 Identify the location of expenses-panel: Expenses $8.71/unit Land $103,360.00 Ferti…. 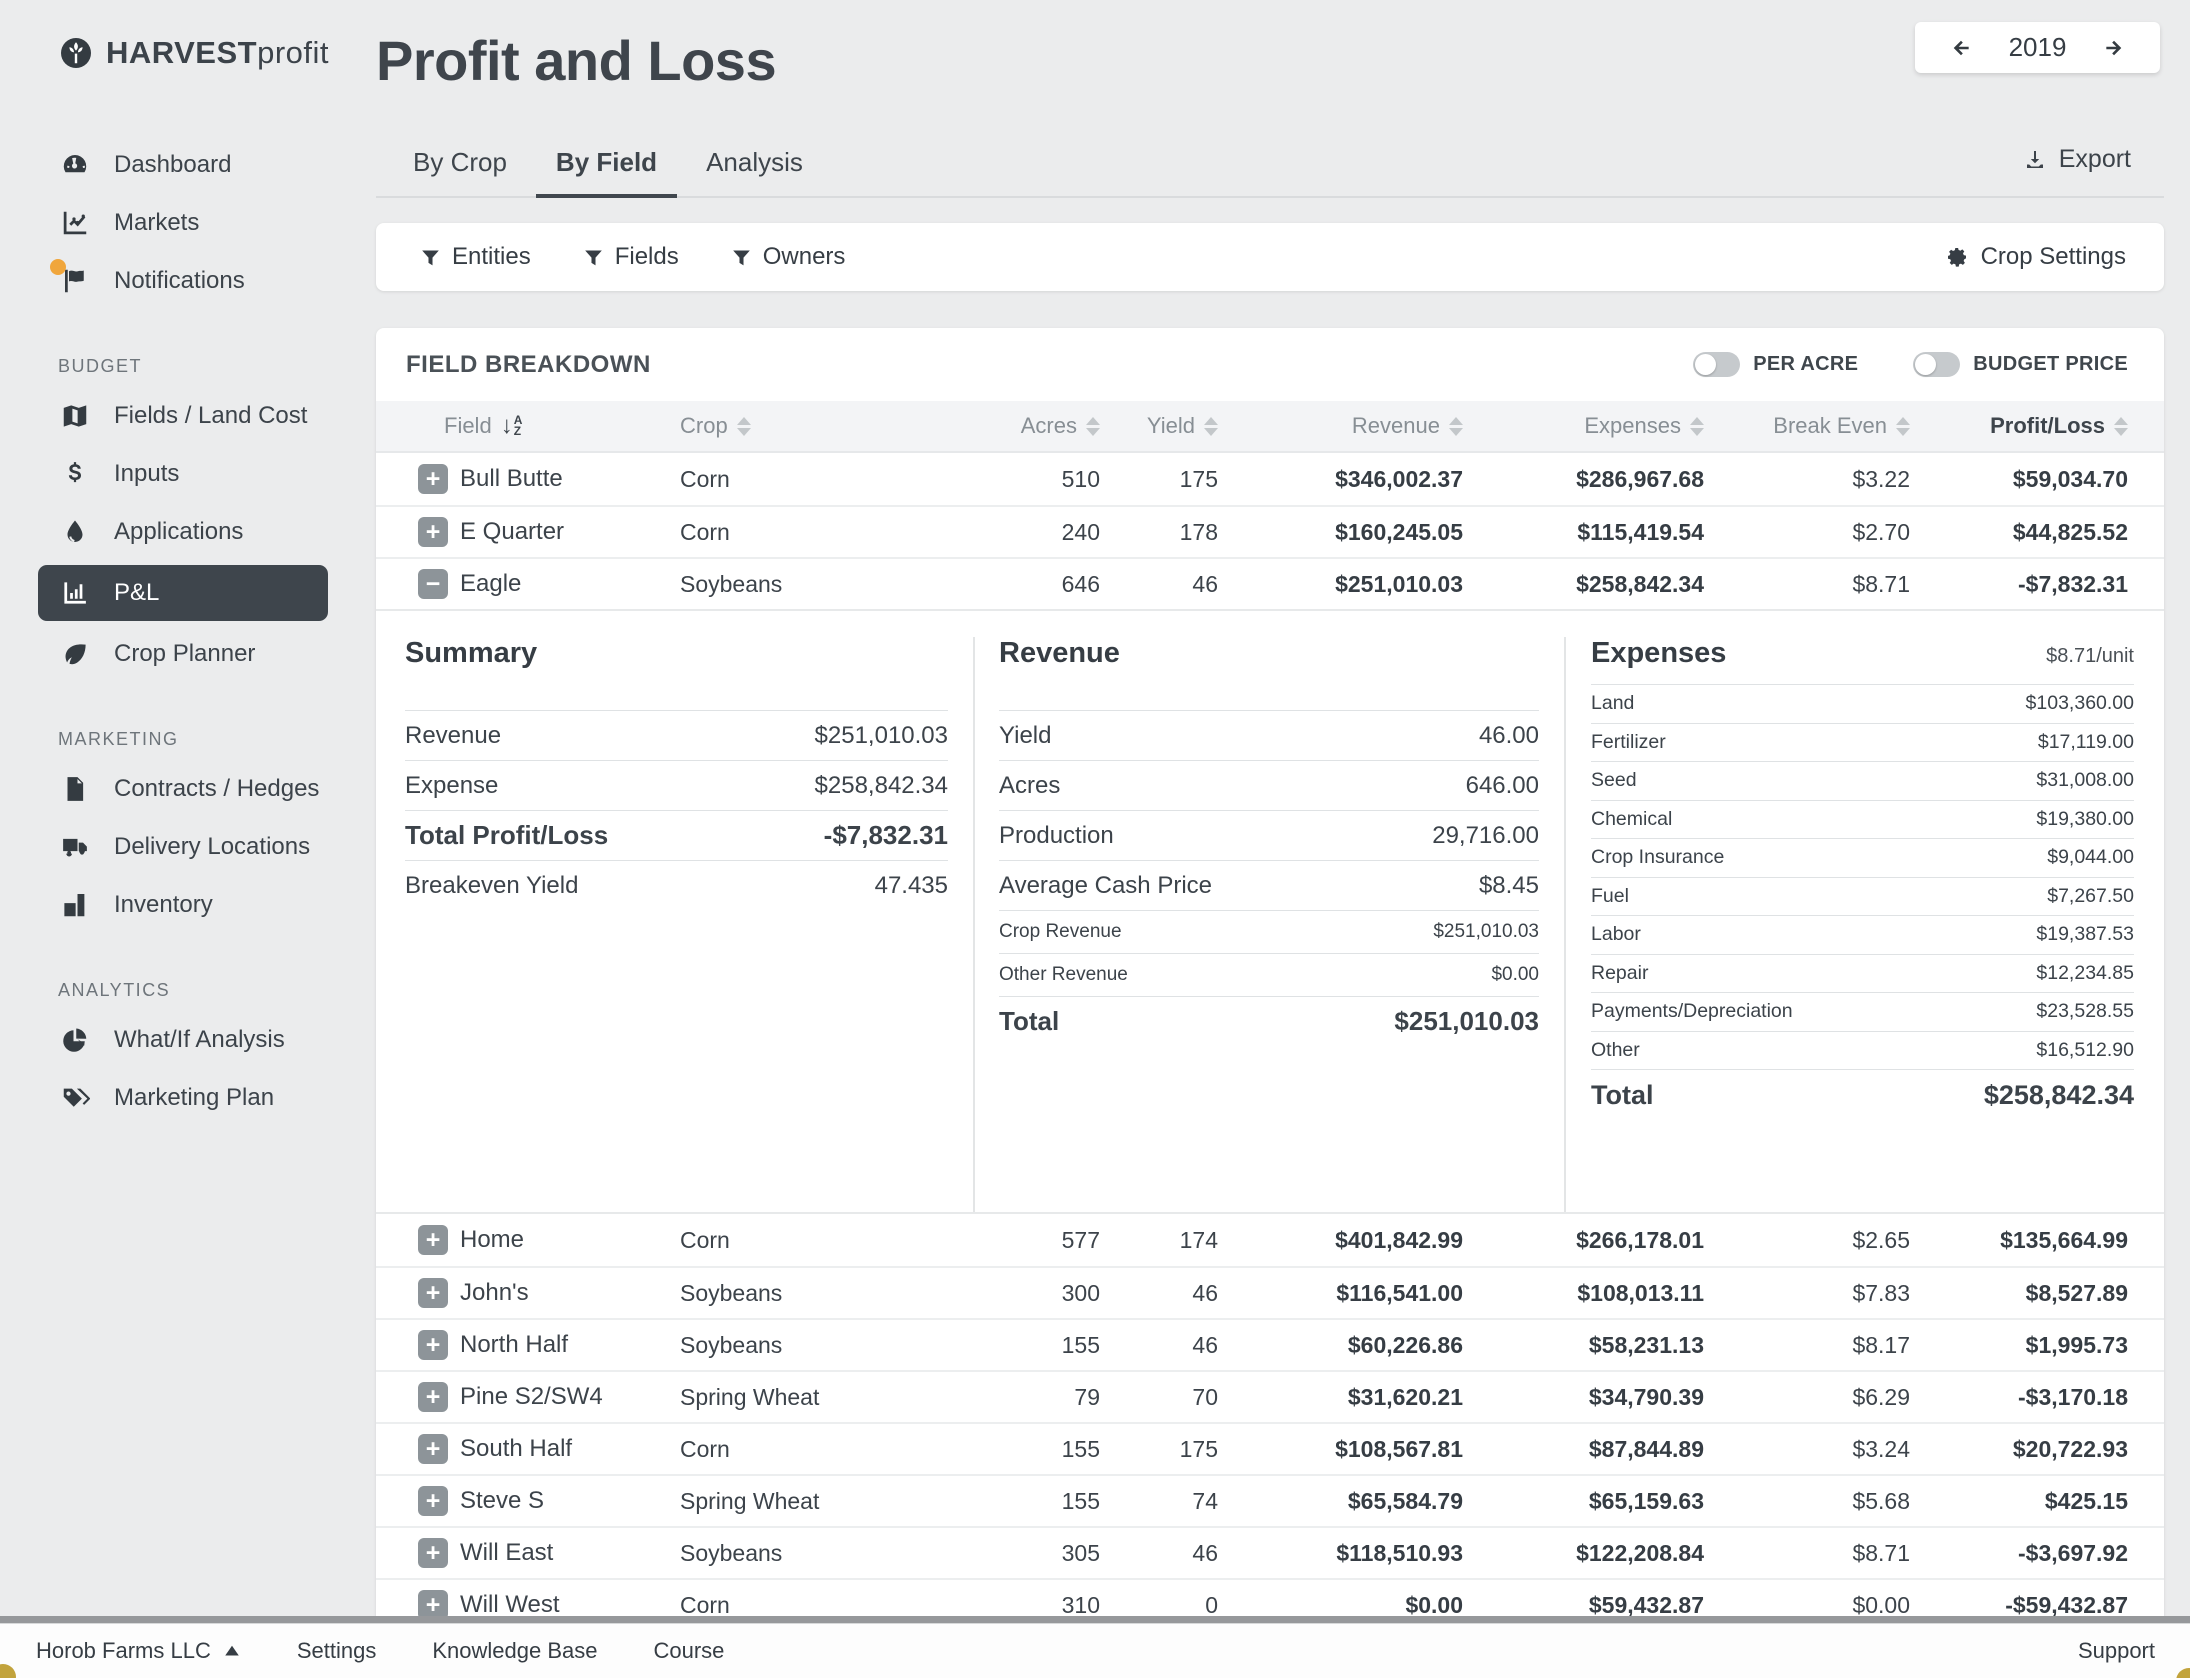
(1865, 924).